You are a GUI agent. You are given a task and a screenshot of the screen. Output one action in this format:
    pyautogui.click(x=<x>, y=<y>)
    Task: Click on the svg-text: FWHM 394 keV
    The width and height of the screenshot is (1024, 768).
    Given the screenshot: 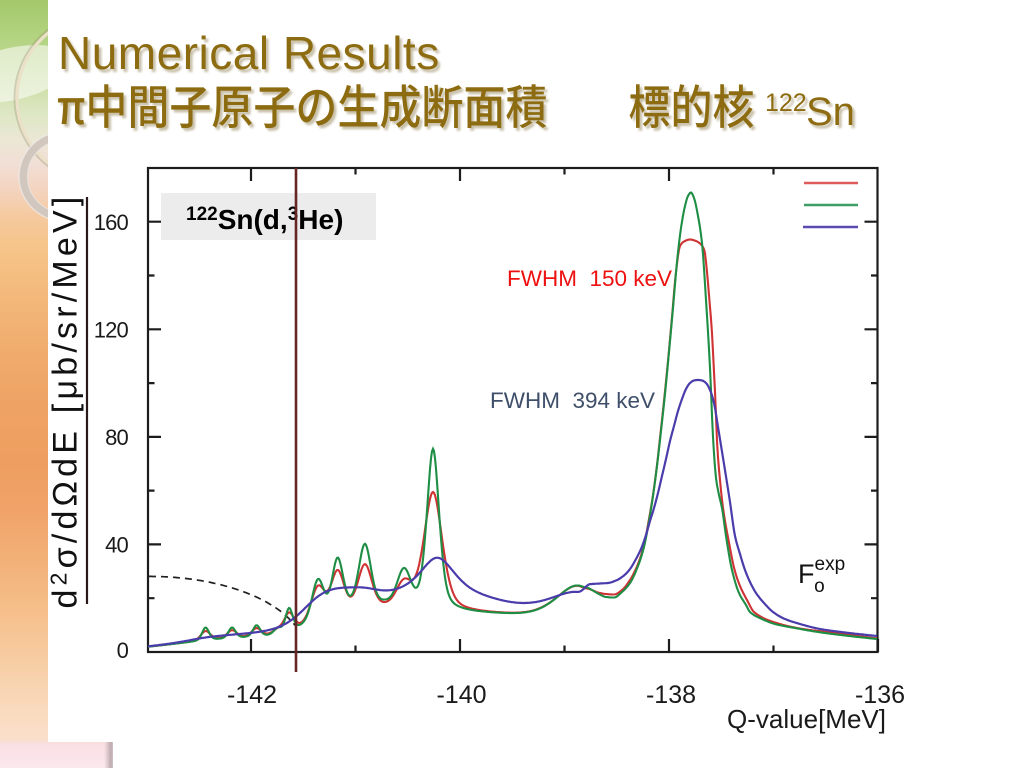 What is the action you would take?
    pyautogui.click(x=572, y=400)
    